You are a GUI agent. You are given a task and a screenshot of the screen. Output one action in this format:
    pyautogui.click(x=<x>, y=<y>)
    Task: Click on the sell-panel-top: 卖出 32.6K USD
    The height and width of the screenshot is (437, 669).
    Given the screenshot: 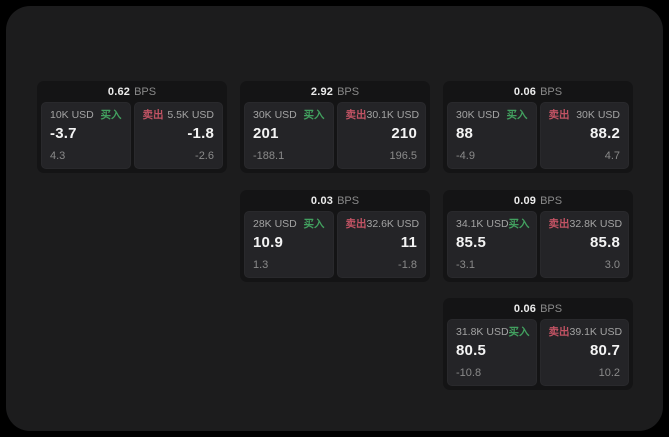 What is the action you would take?
    pyautogui.click(x=382, y=224)
    